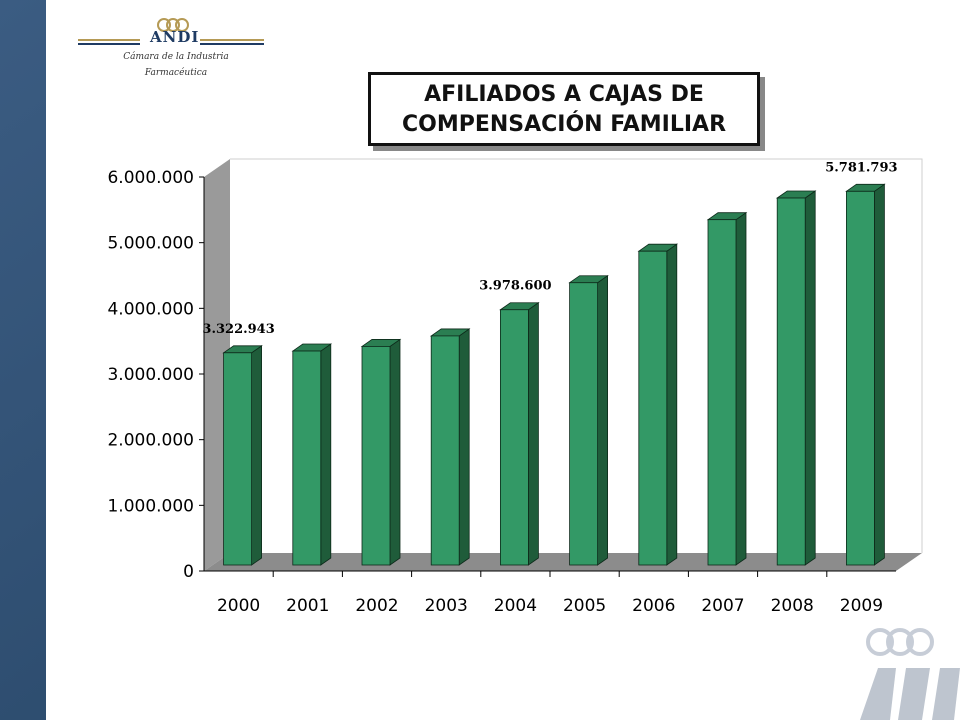  What do you see at coordinates (446, 606) in the screenshot?
I see `x-tick-label: 2003` at bounding box center [446, 606].